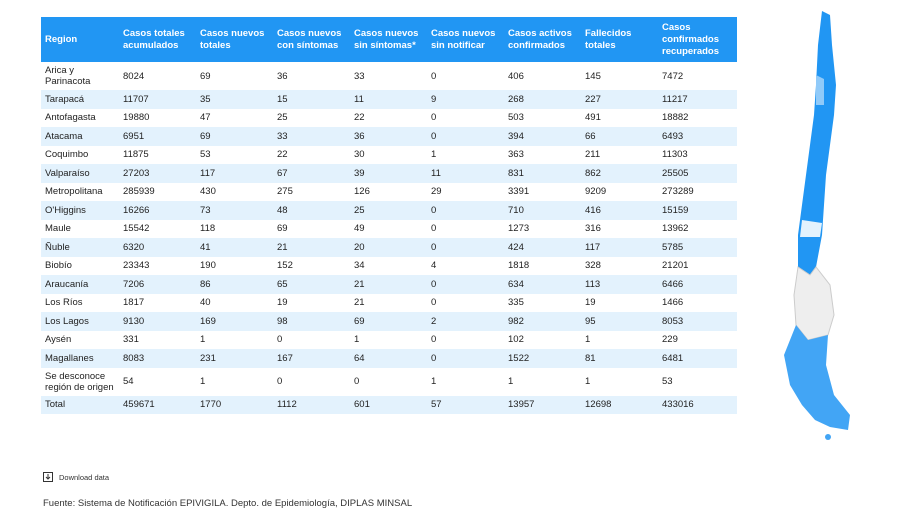 The height and width of the screenshot is (511, 921). I want to click on value-cell: 491, so click(593, 118).